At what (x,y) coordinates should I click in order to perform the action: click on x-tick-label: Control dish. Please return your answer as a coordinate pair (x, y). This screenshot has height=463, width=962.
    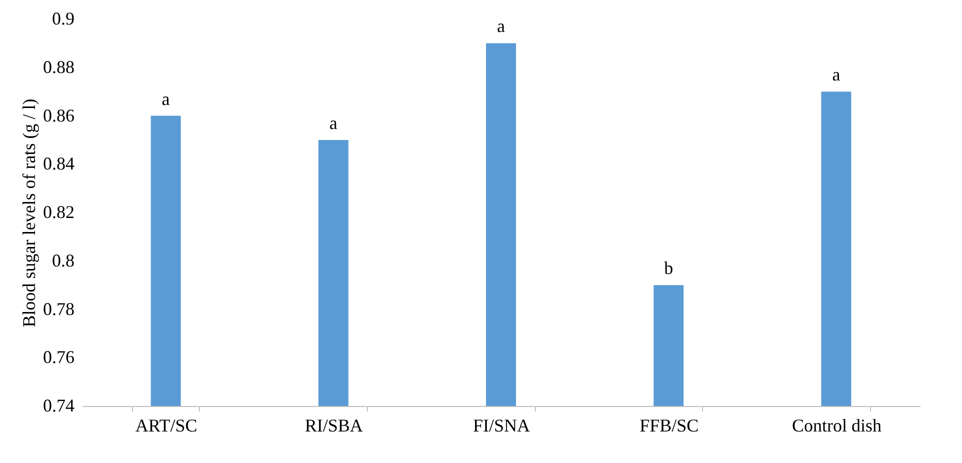
    Looking at the image, I should click on (837, 426).